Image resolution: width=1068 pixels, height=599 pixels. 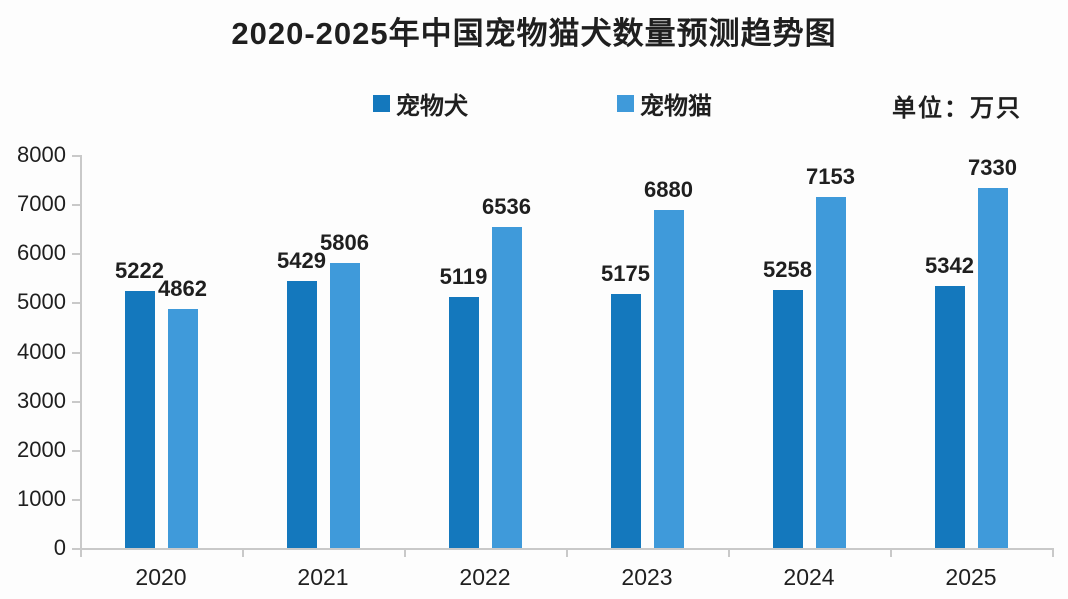 I want to click on x-axis-category-label: 2025, so click(x=971, y=577).